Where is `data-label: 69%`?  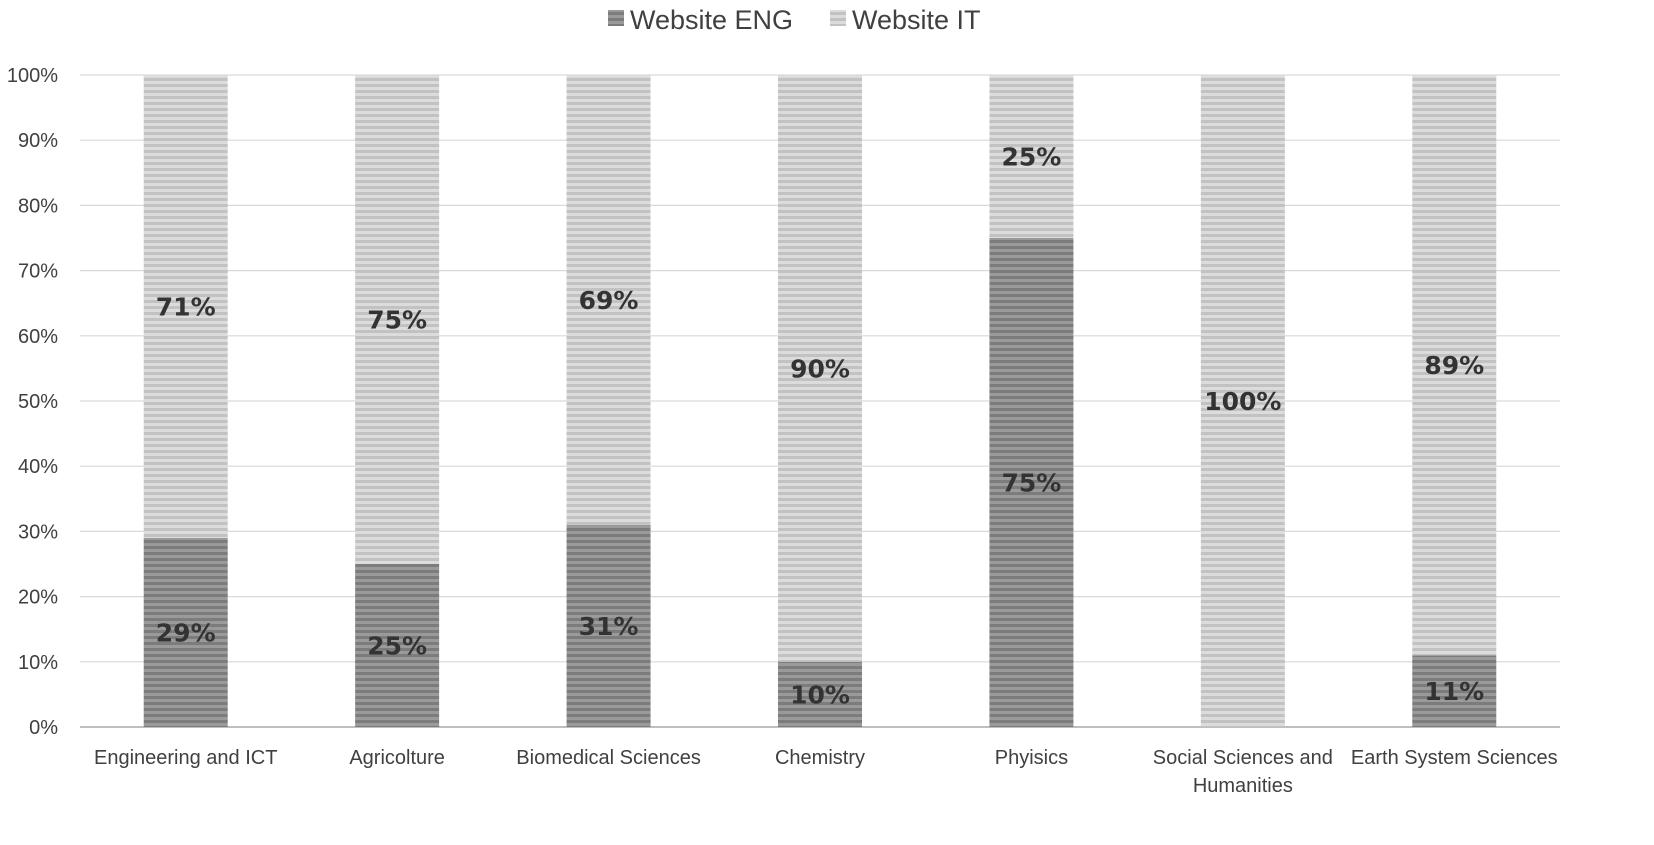 data-label: 69% is located at coordinates (609, 300).